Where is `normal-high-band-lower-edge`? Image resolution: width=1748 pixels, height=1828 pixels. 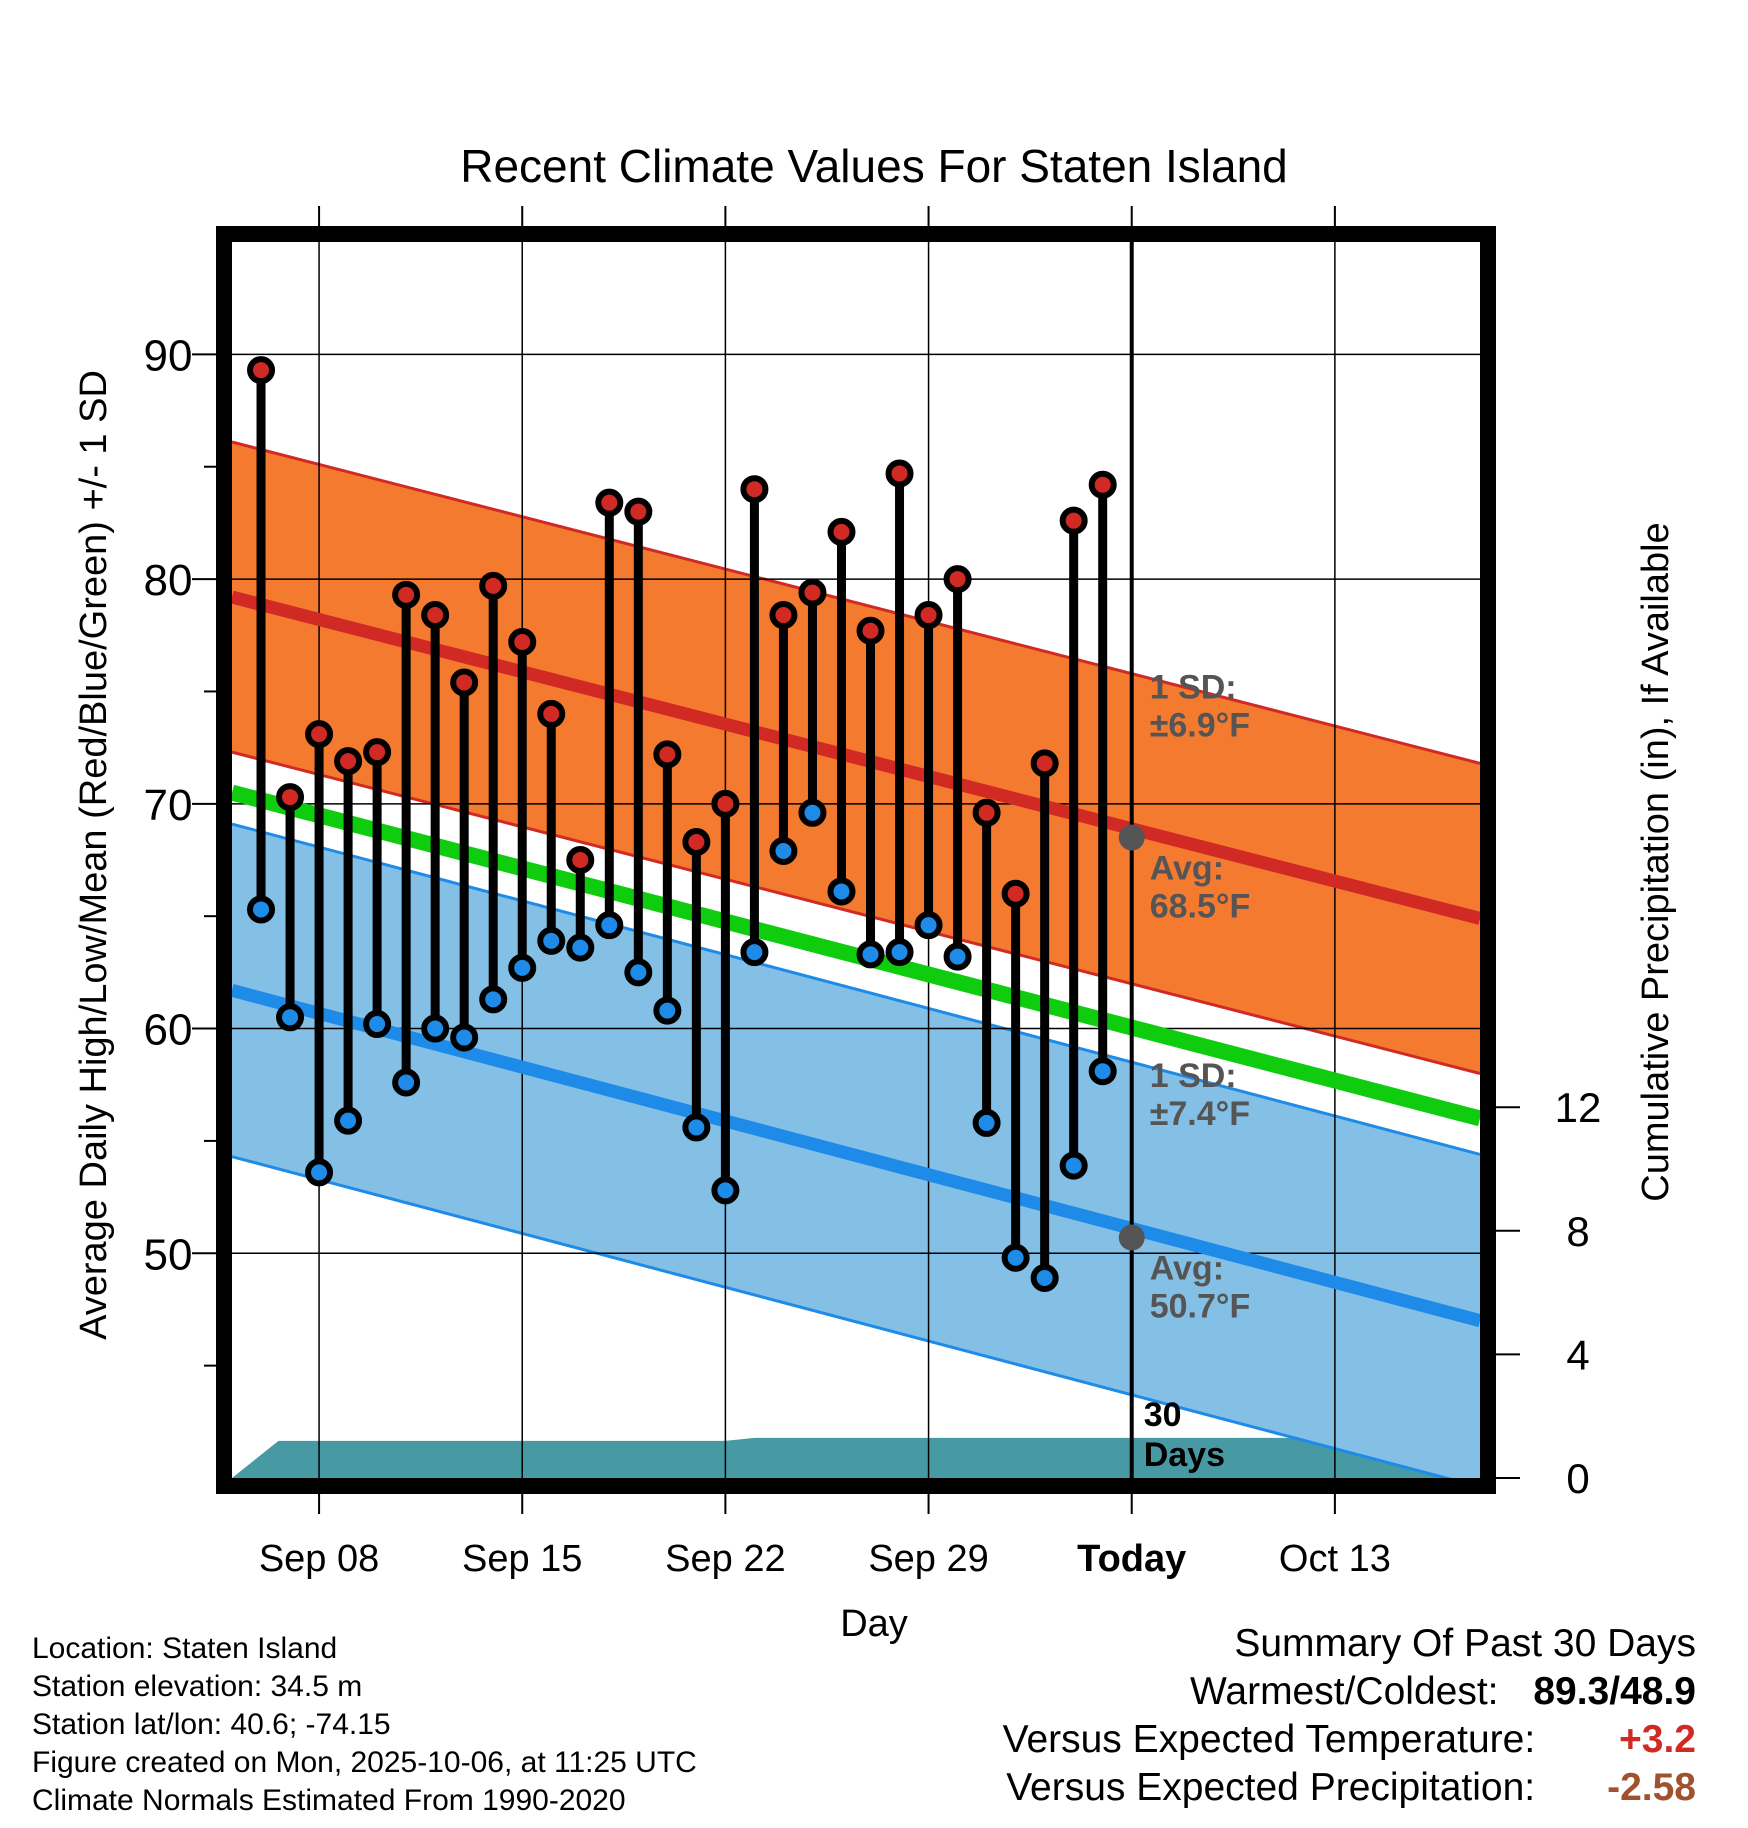 normal-high-band-lower-edge is located at coordinates (856, 912).